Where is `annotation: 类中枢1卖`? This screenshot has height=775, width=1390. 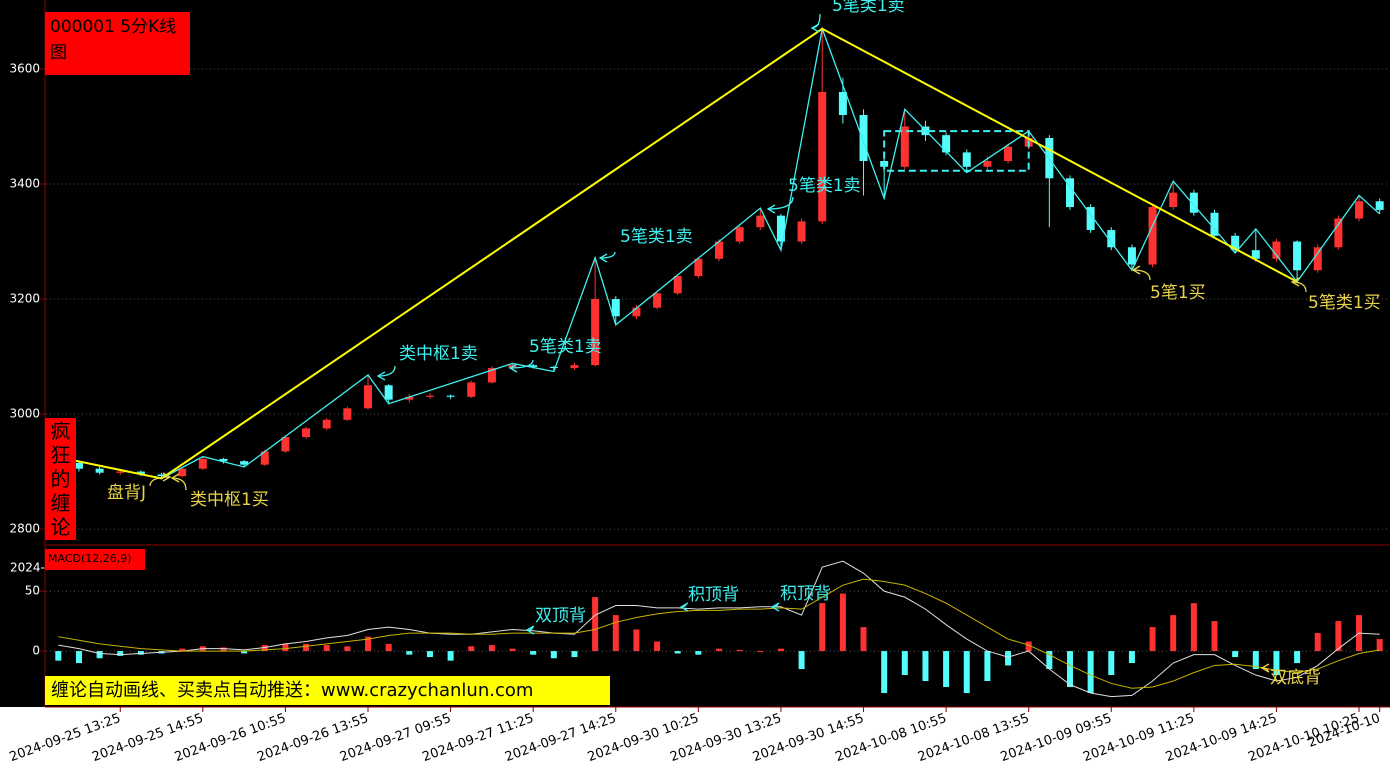 annotation: 类中枢1卖 is located at coordinates (438, 354).